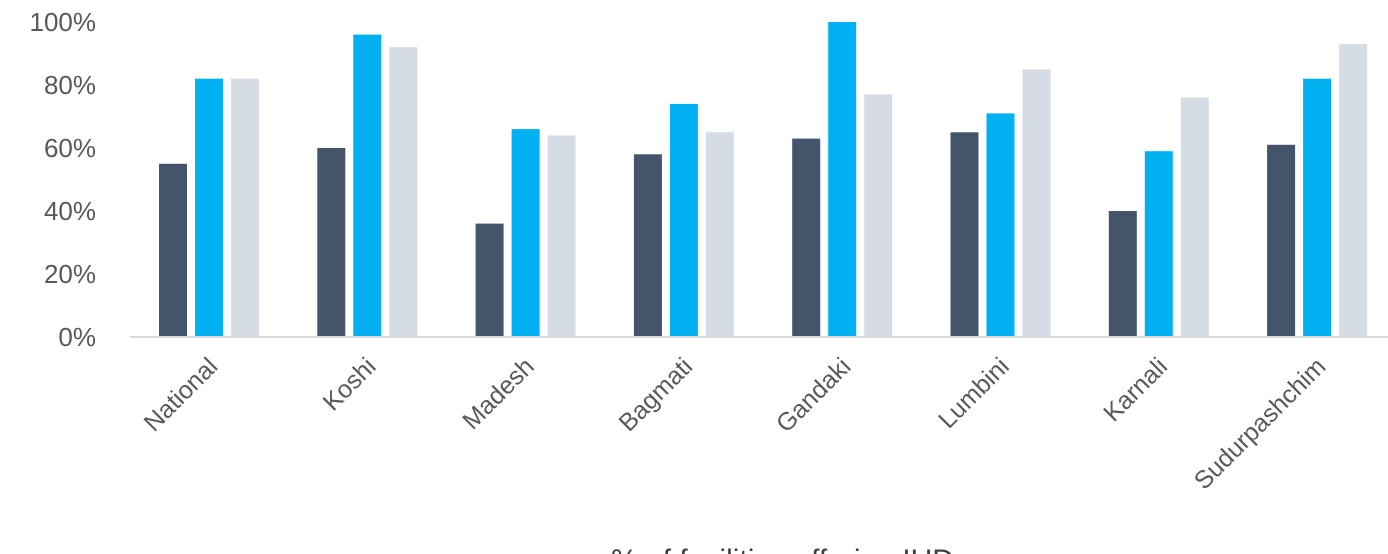 Image resolution: width=1388 pixels, height=554 pixels. Describe the element at coordinates (1260, 423) in the screenshot. I see `category-label-sudurpashchim: Sudurpashchim` at that location.